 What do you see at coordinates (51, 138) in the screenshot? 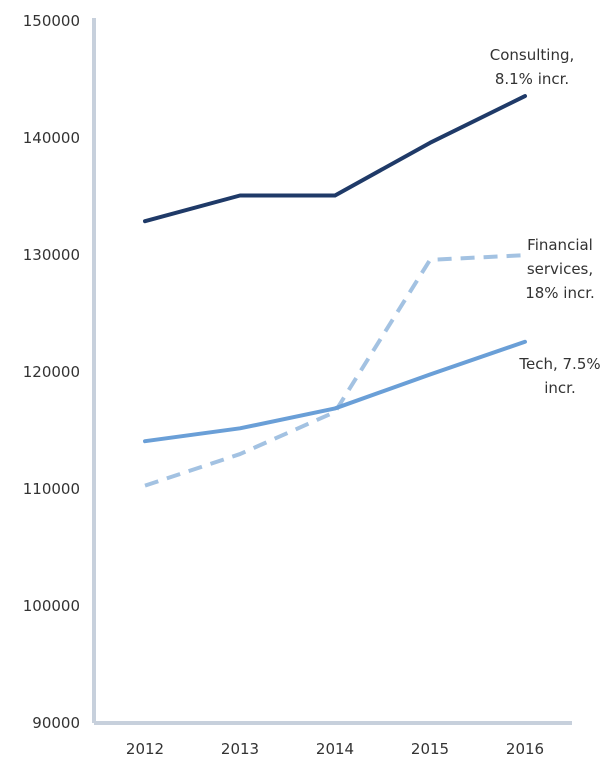
I see `y-tick-label: 140000` at bounding box center [51, 138].